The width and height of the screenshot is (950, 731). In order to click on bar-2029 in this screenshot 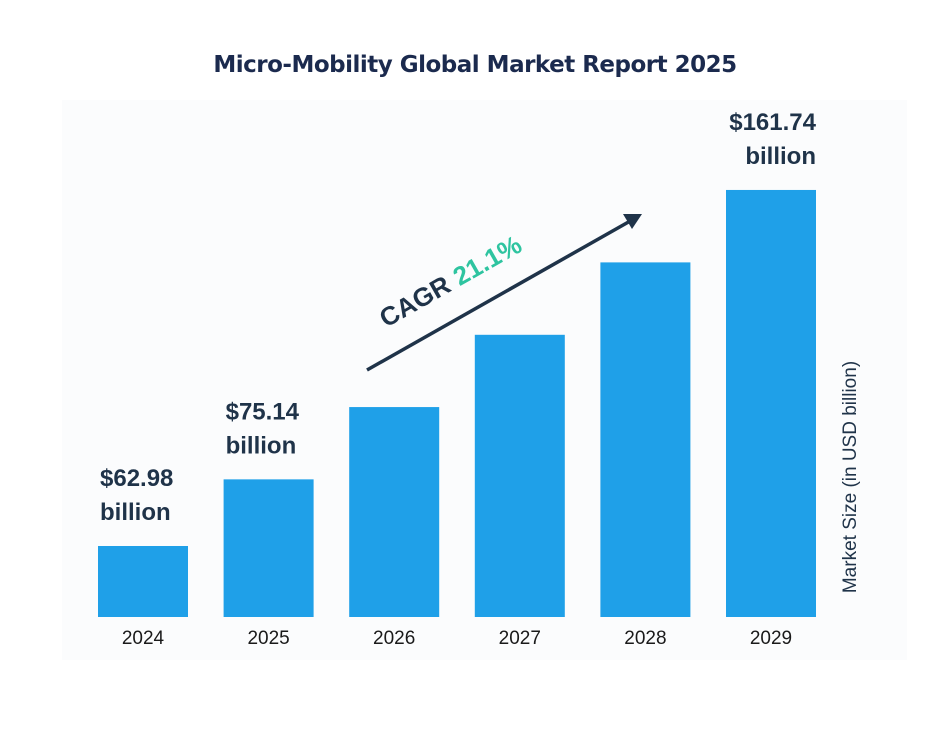, I will do `click(771, 403)`.